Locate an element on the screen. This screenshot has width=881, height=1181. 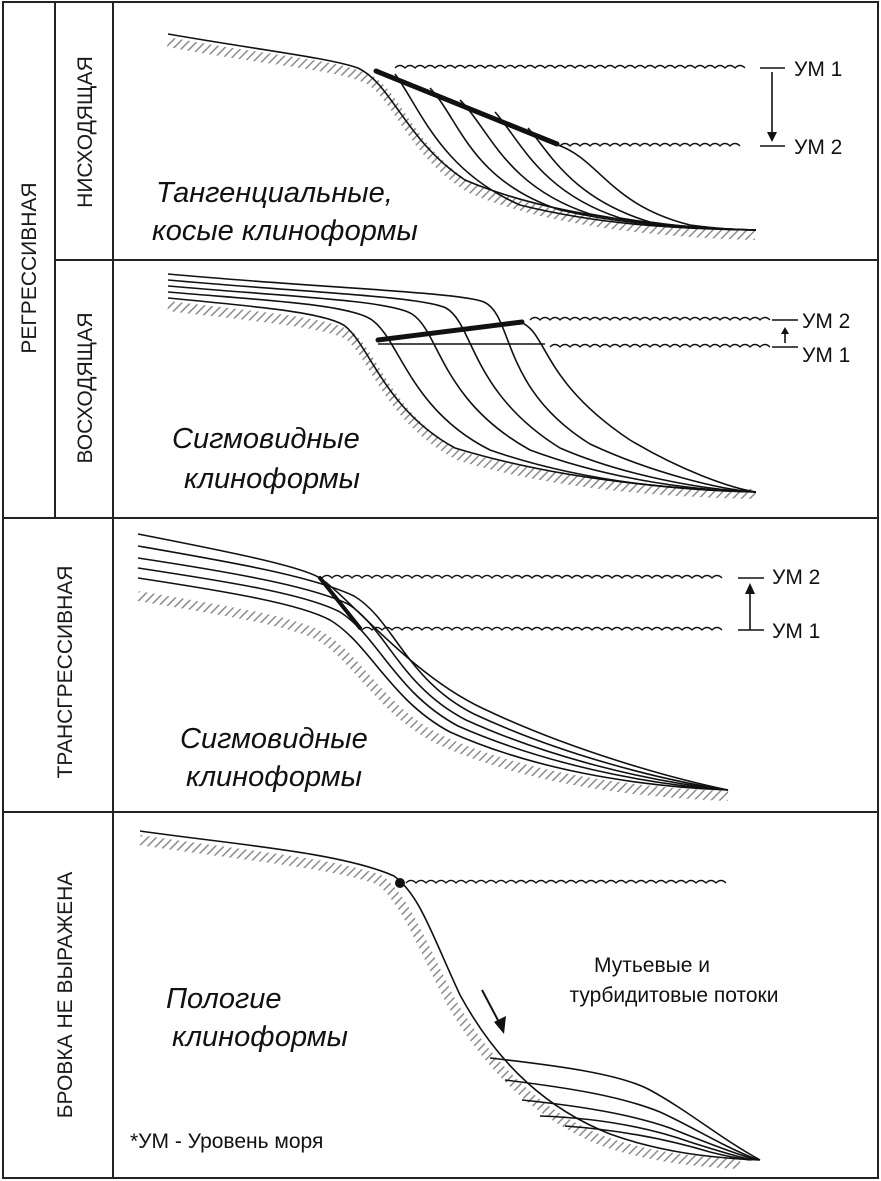
shelf-break-point is located at coordinates (400, 883).